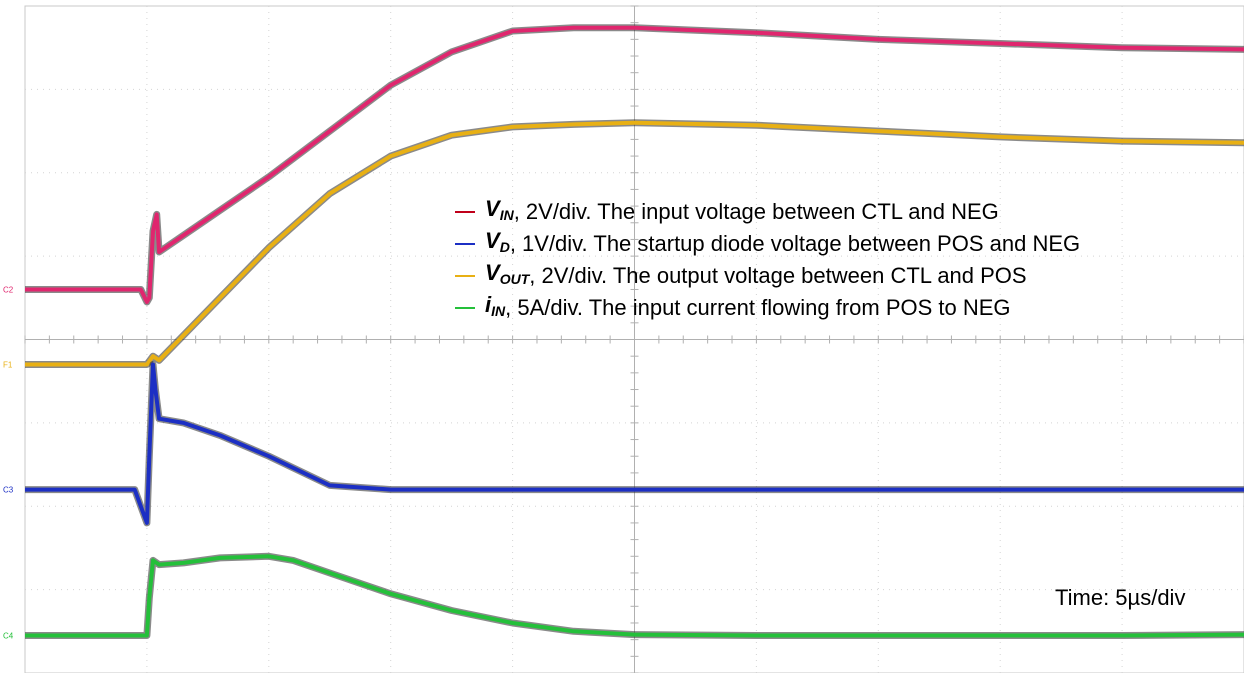 The width and height of the screenshot is (1244, 673). What do you see at coordinates (8, 365) in the screenshot?
I see `channel-marker-vout: F1` at bounding box center [8, 365].